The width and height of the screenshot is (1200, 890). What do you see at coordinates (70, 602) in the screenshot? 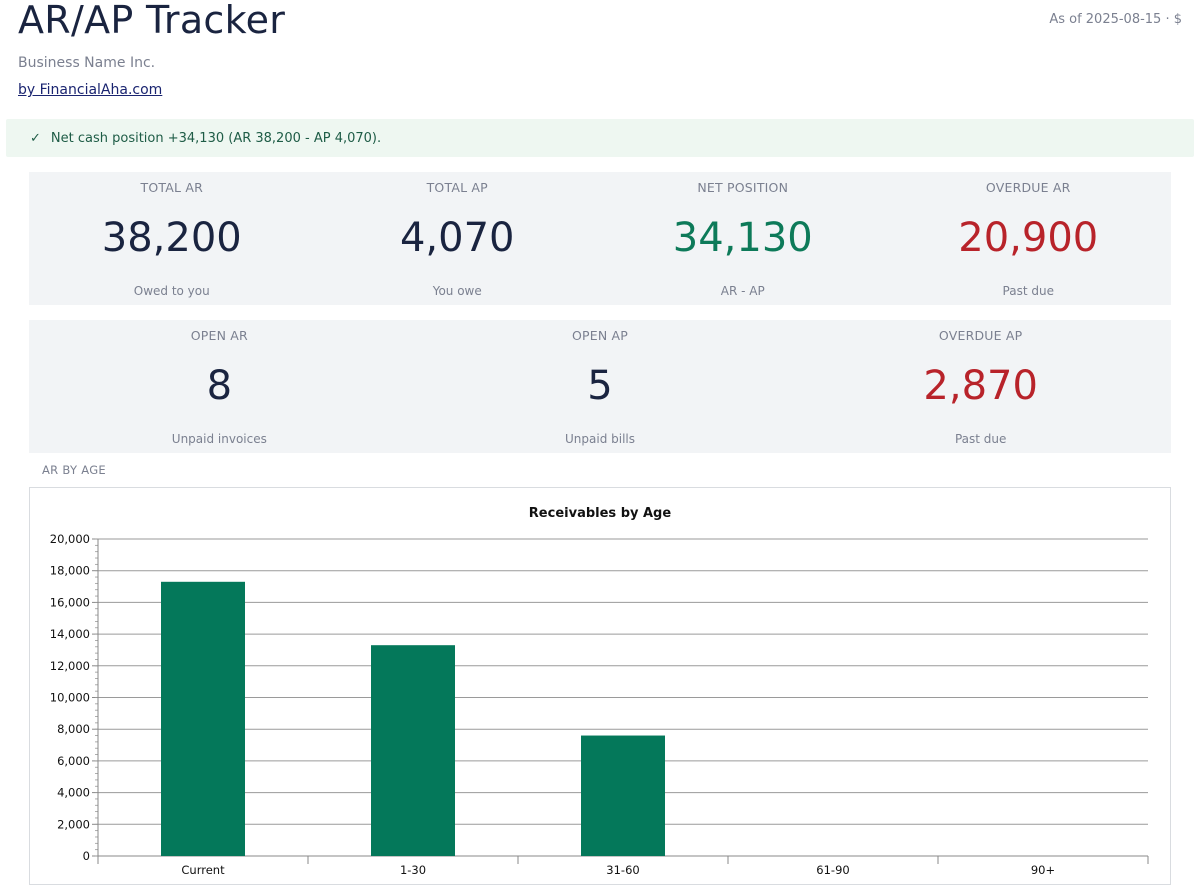
I see `y-tick-label: 16,000` at bounding box center [70, 602].